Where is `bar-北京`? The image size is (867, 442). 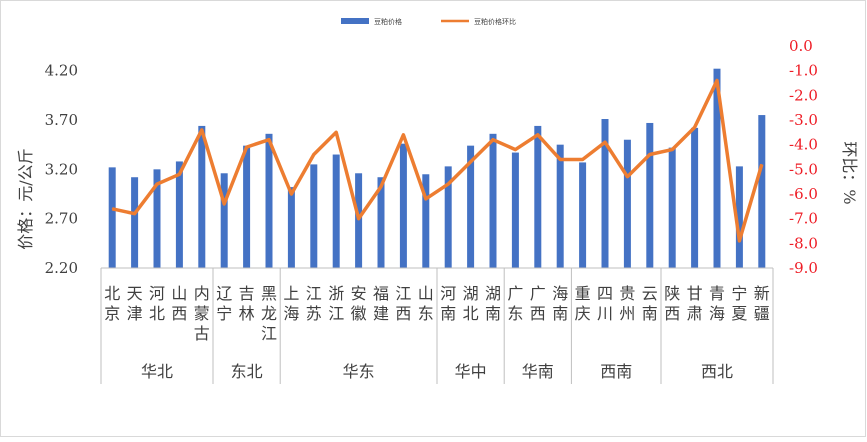
bar-北京 is located at coordinates (112, 217).